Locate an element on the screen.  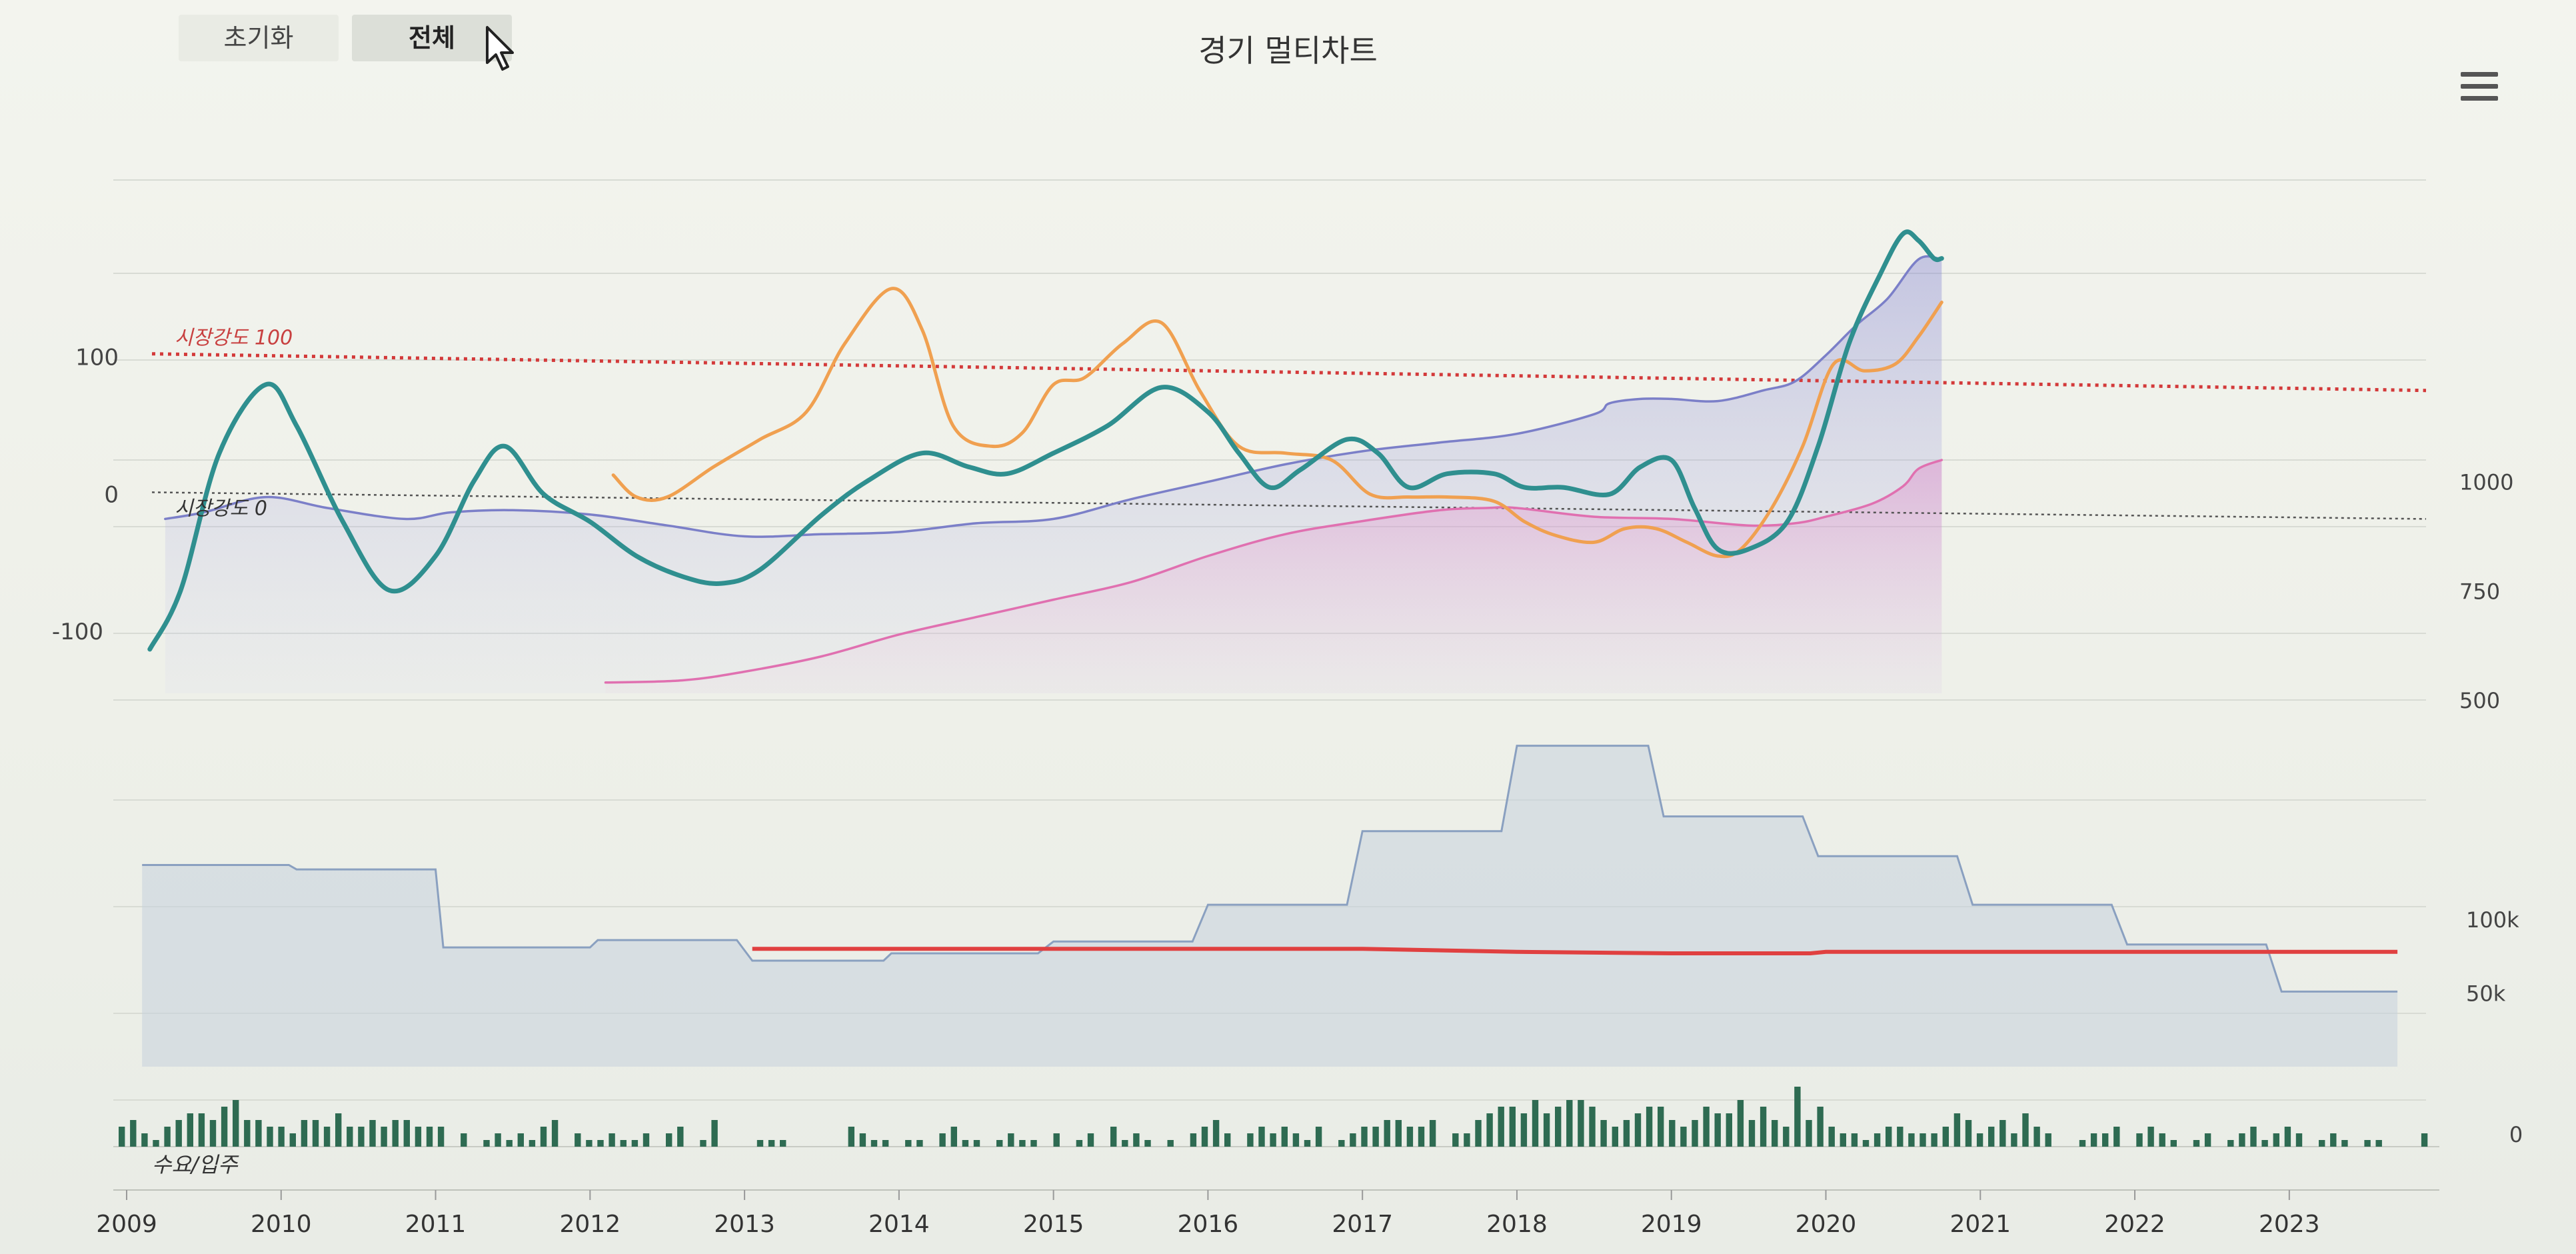
x-axis-tick: 2015 is located at coordinates (1054, 1224).